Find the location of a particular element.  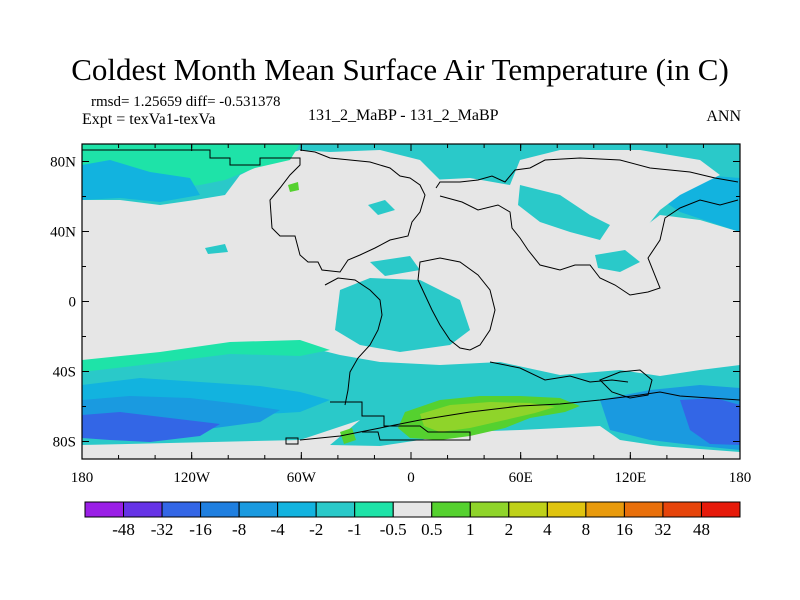

stats-label: rmsd= 1.25659 diff= -0.531378 is located at coordinates (186, 102).